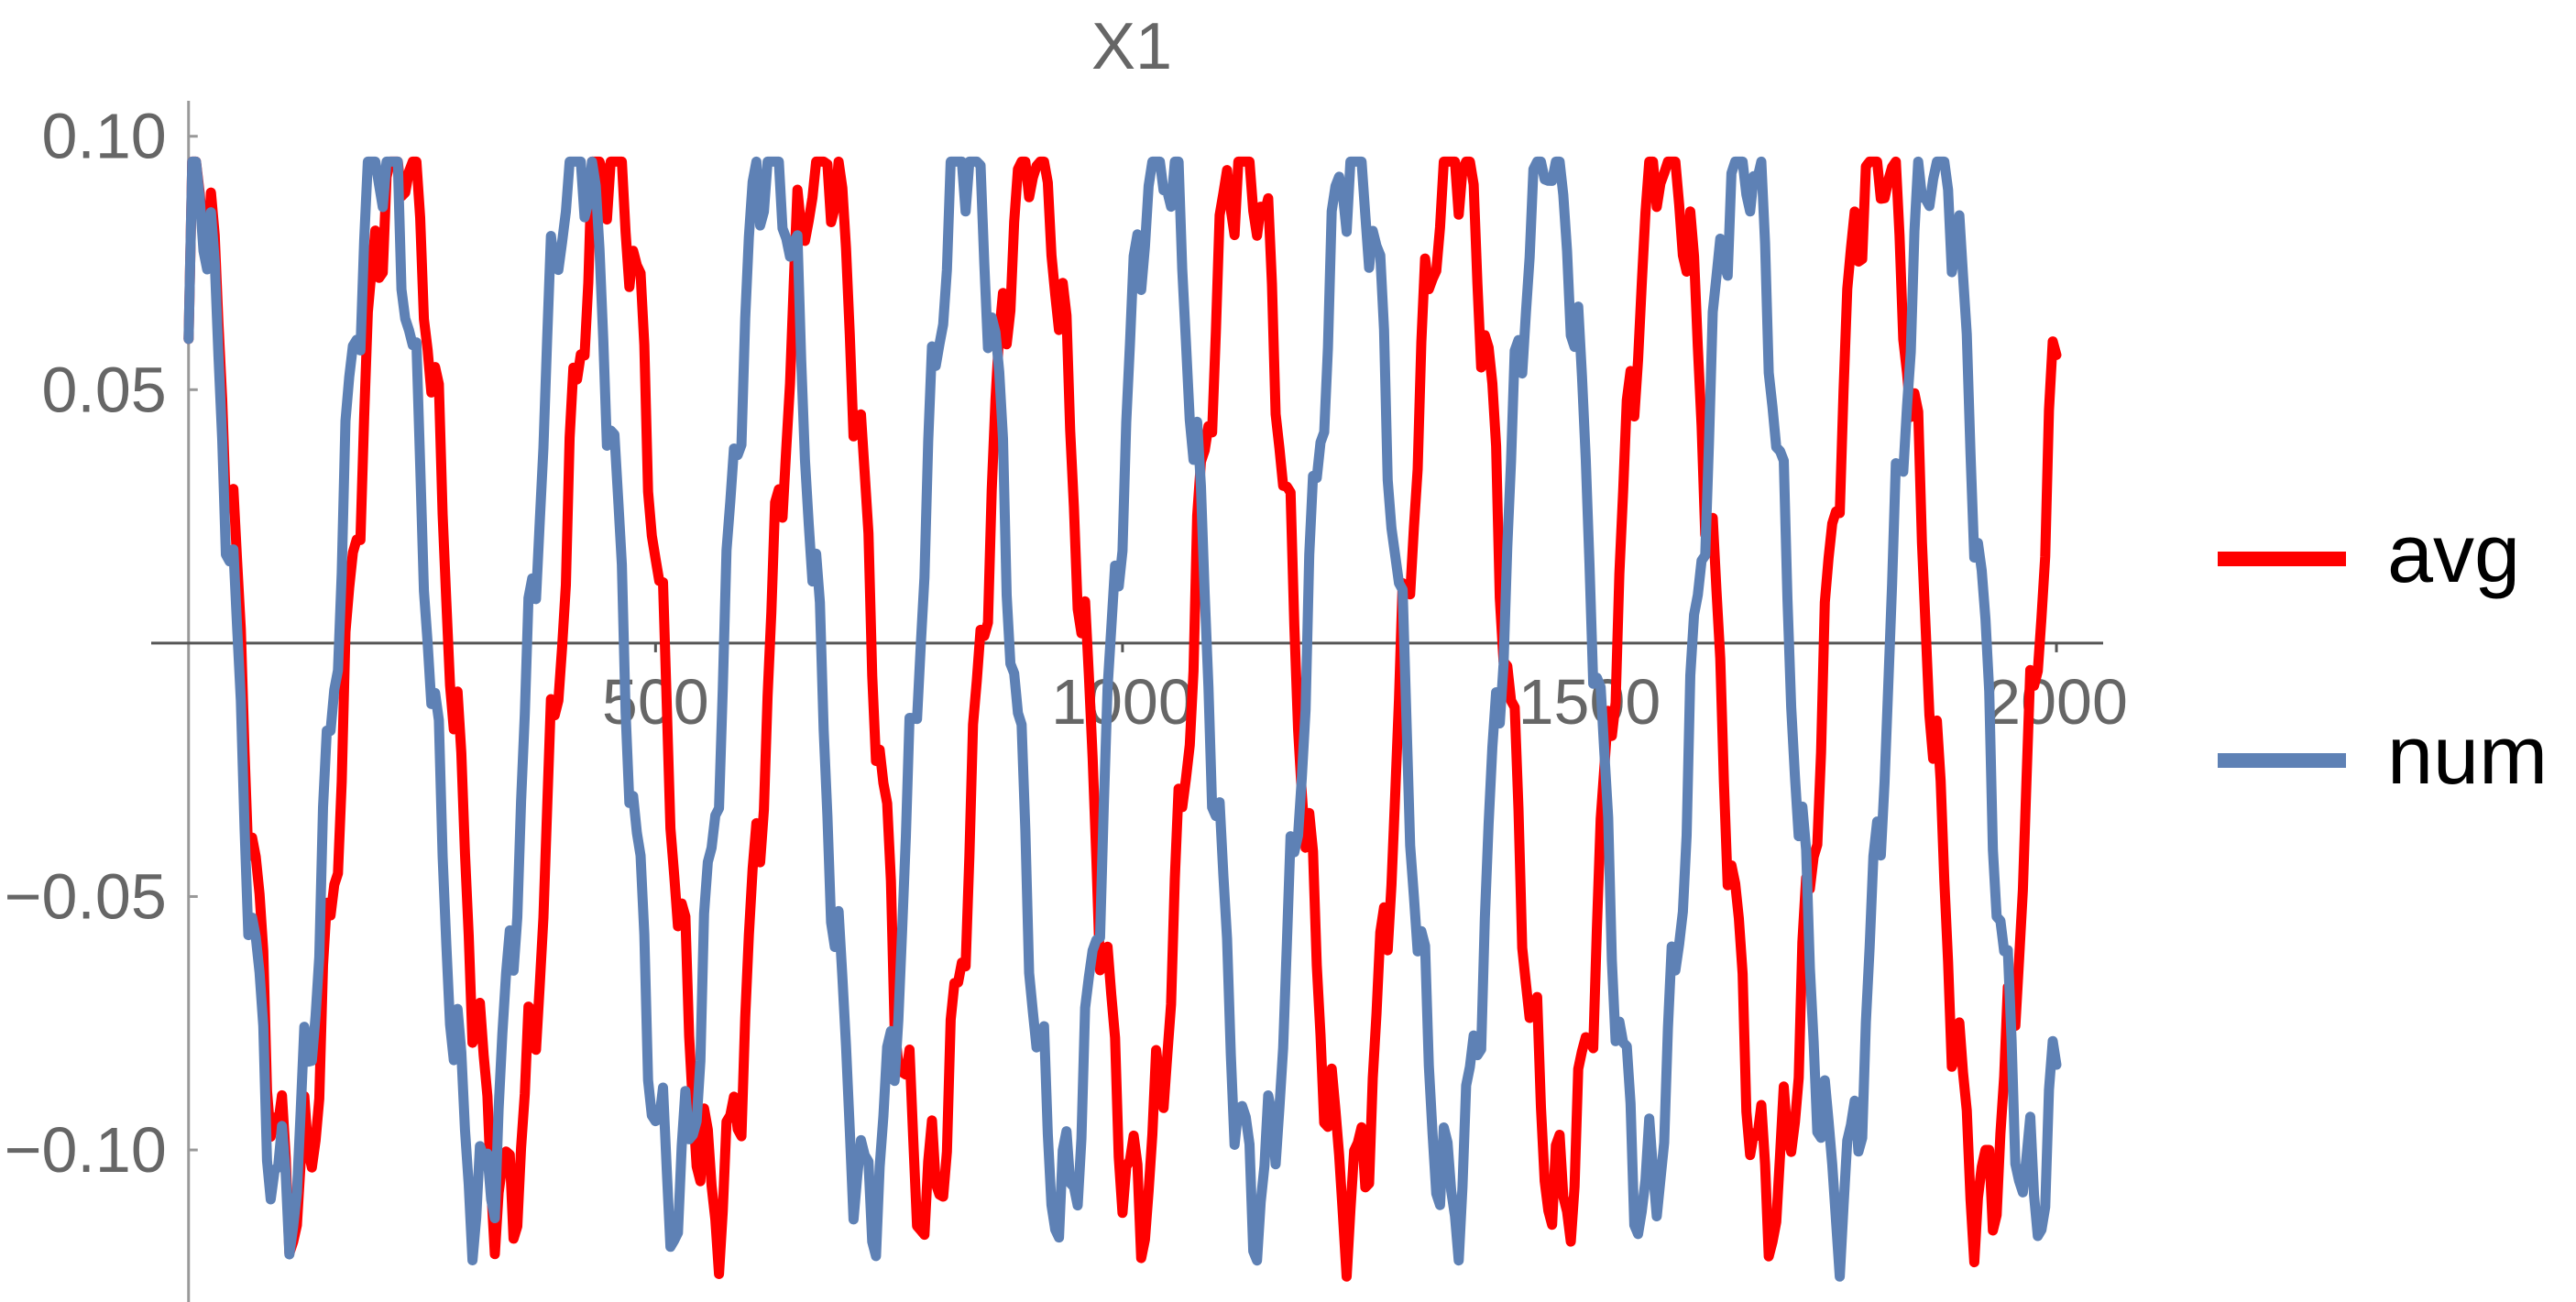 The width and height of the screenshot is (2576, 1302). Describe the element at coordinates (2057, 702) in the screenshot. I see `x-tick-label: 2000` at that location.